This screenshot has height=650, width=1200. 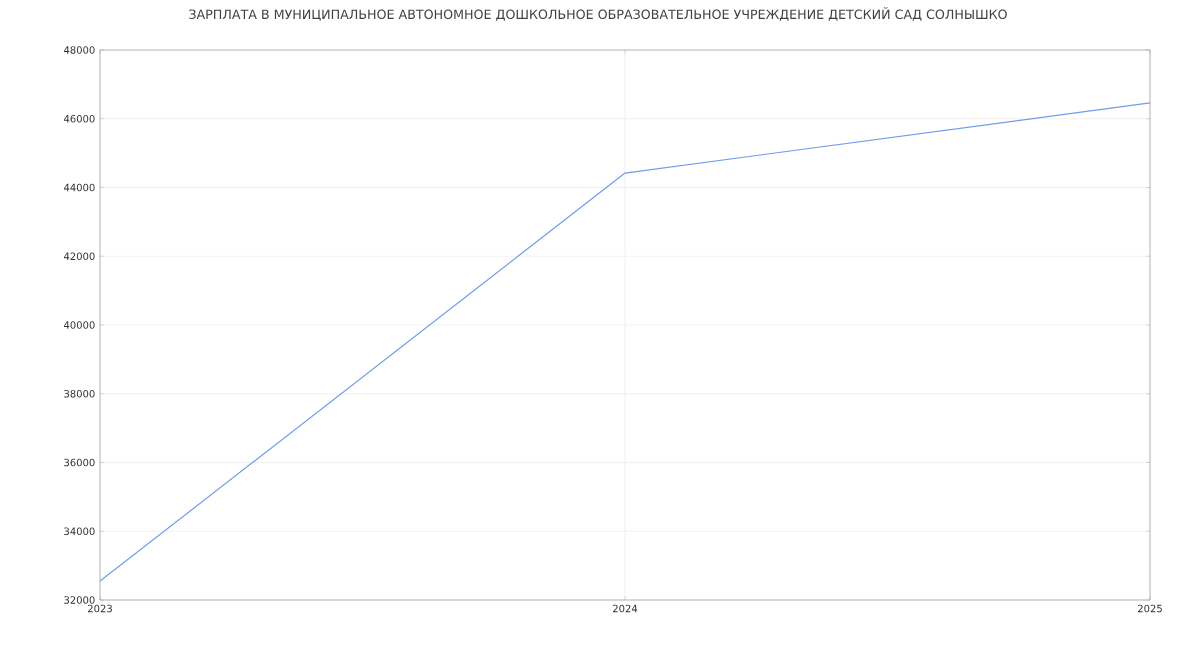 I want to click on x-tick-label: 2023, so click(x=100, y=608).